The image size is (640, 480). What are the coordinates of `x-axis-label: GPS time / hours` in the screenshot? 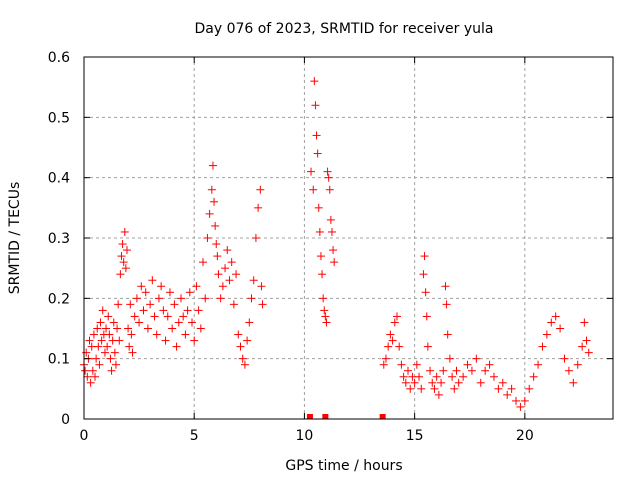 It's located at (343, 466).